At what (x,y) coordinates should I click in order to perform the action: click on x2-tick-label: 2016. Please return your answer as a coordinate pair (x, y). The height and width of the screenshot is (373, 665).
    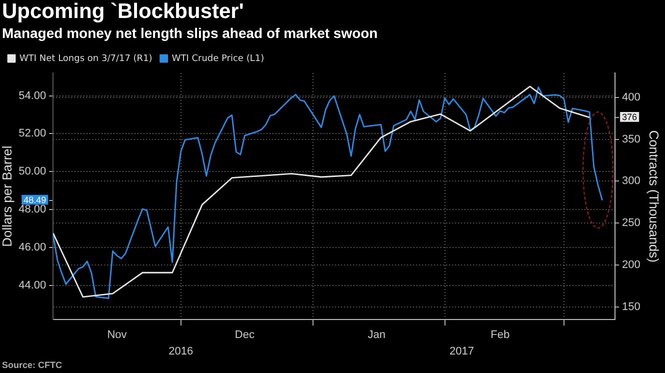
    Looking at the image, I should click on (181, 351).